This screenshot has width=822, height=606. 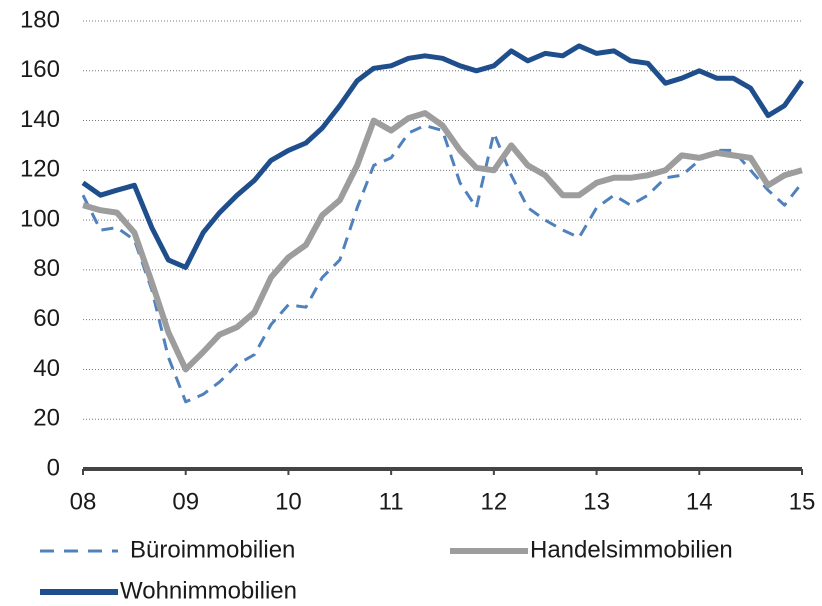 I want to click on y-tick-label: 160, so click(x=40, y=69).